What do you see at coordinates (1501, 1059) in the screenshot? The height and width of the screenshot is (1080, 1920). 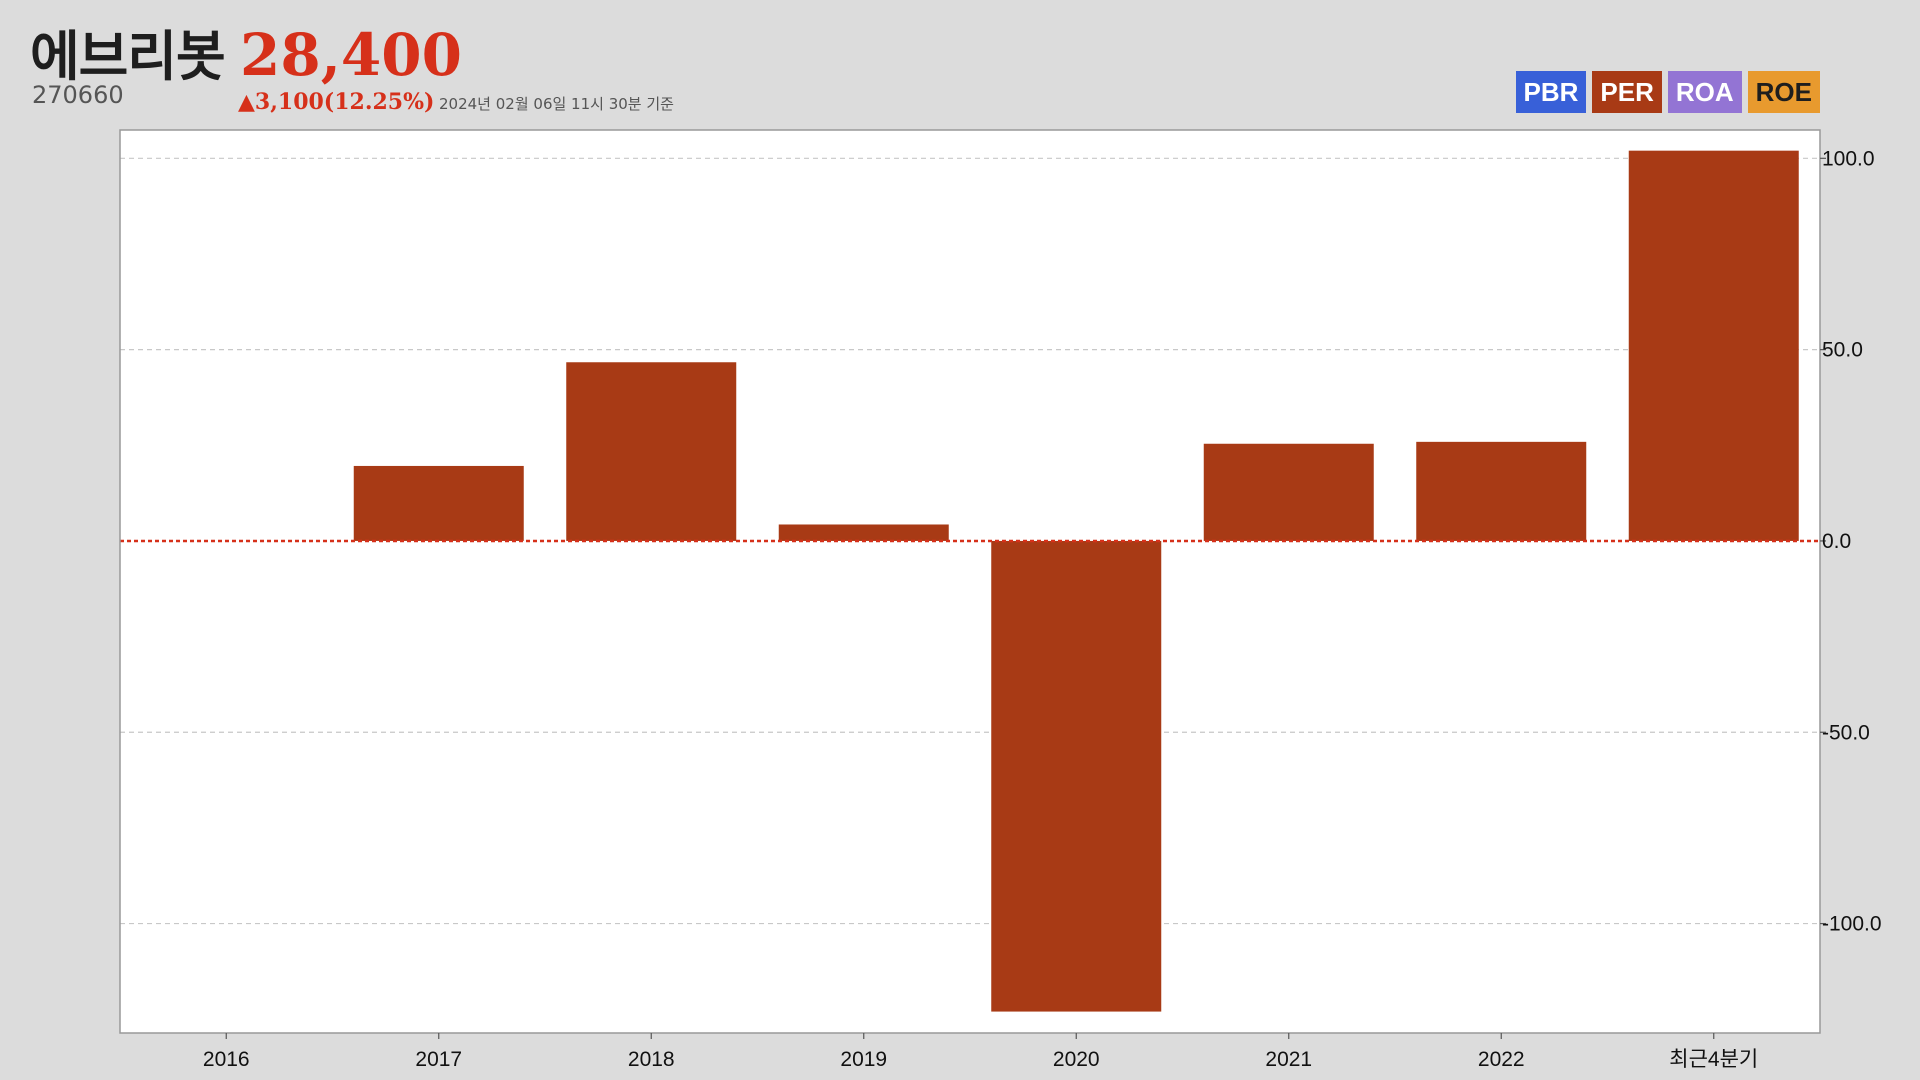 I see `x-tick-label: 2022` at bounding box center [1501, 1059].